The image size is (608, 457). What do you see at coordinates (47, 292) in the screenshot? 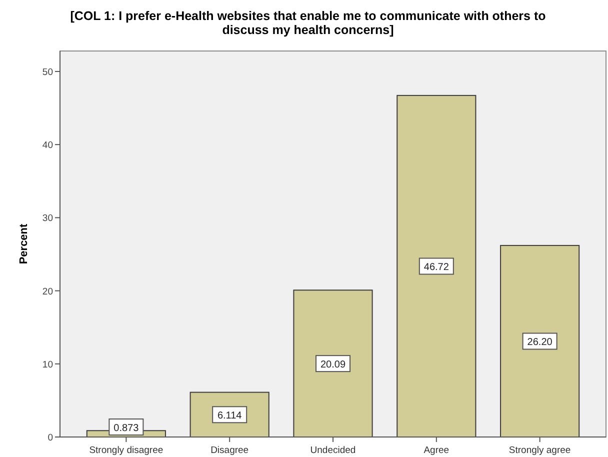
I see `y-tick-label: 20` at bounding box center [47, 292].